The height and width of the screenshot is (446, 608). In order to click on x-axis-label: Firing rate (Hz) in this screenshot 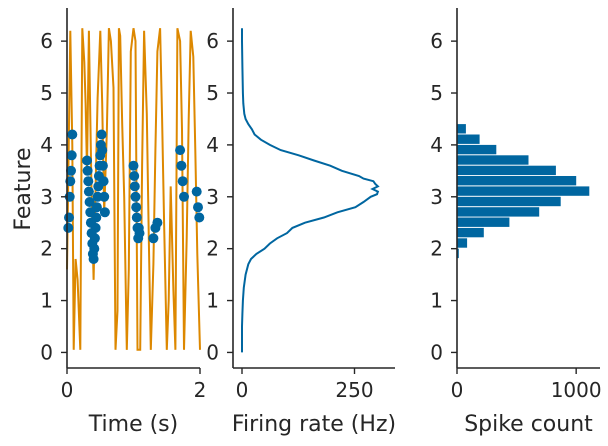, I will do `click(314, 424)`.